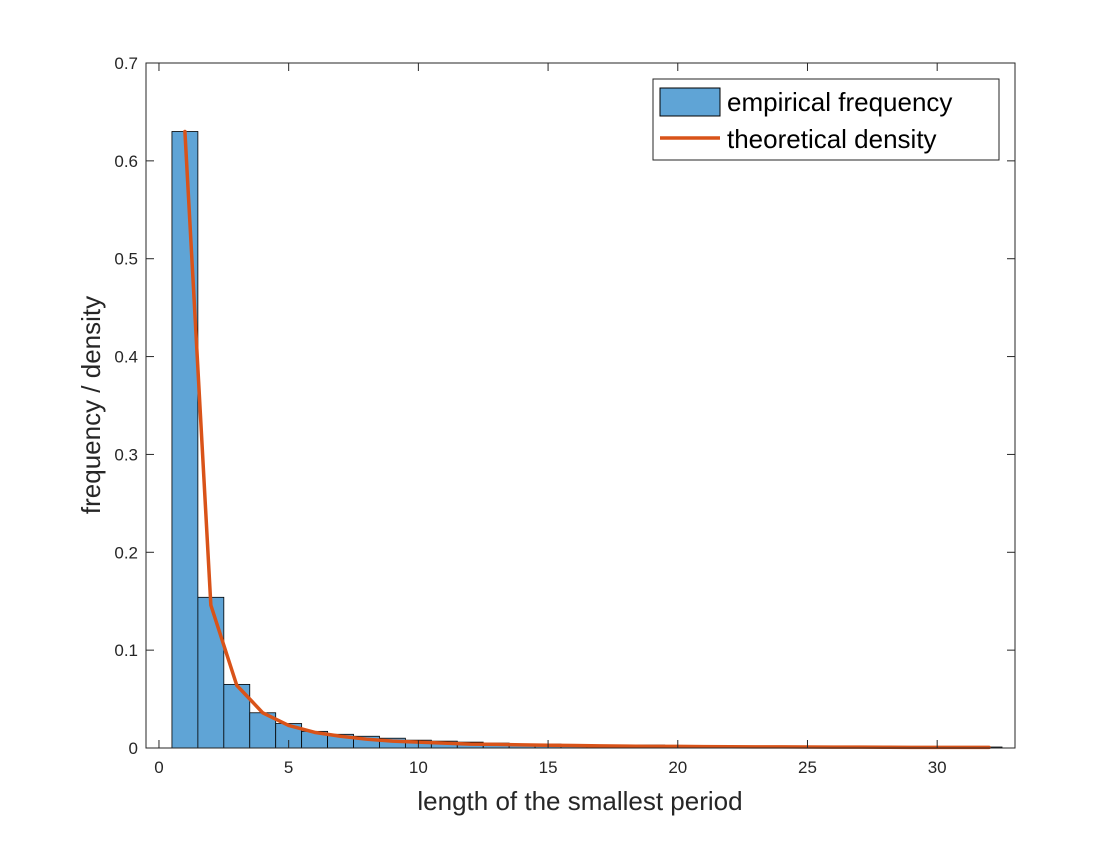 Image resolution: width=1120 pixels, height=845 pixels. What do you see at coordinates (807, 767) in the screenshot?
I see `x-tick-label: 25` at bounding box center [807, 767].